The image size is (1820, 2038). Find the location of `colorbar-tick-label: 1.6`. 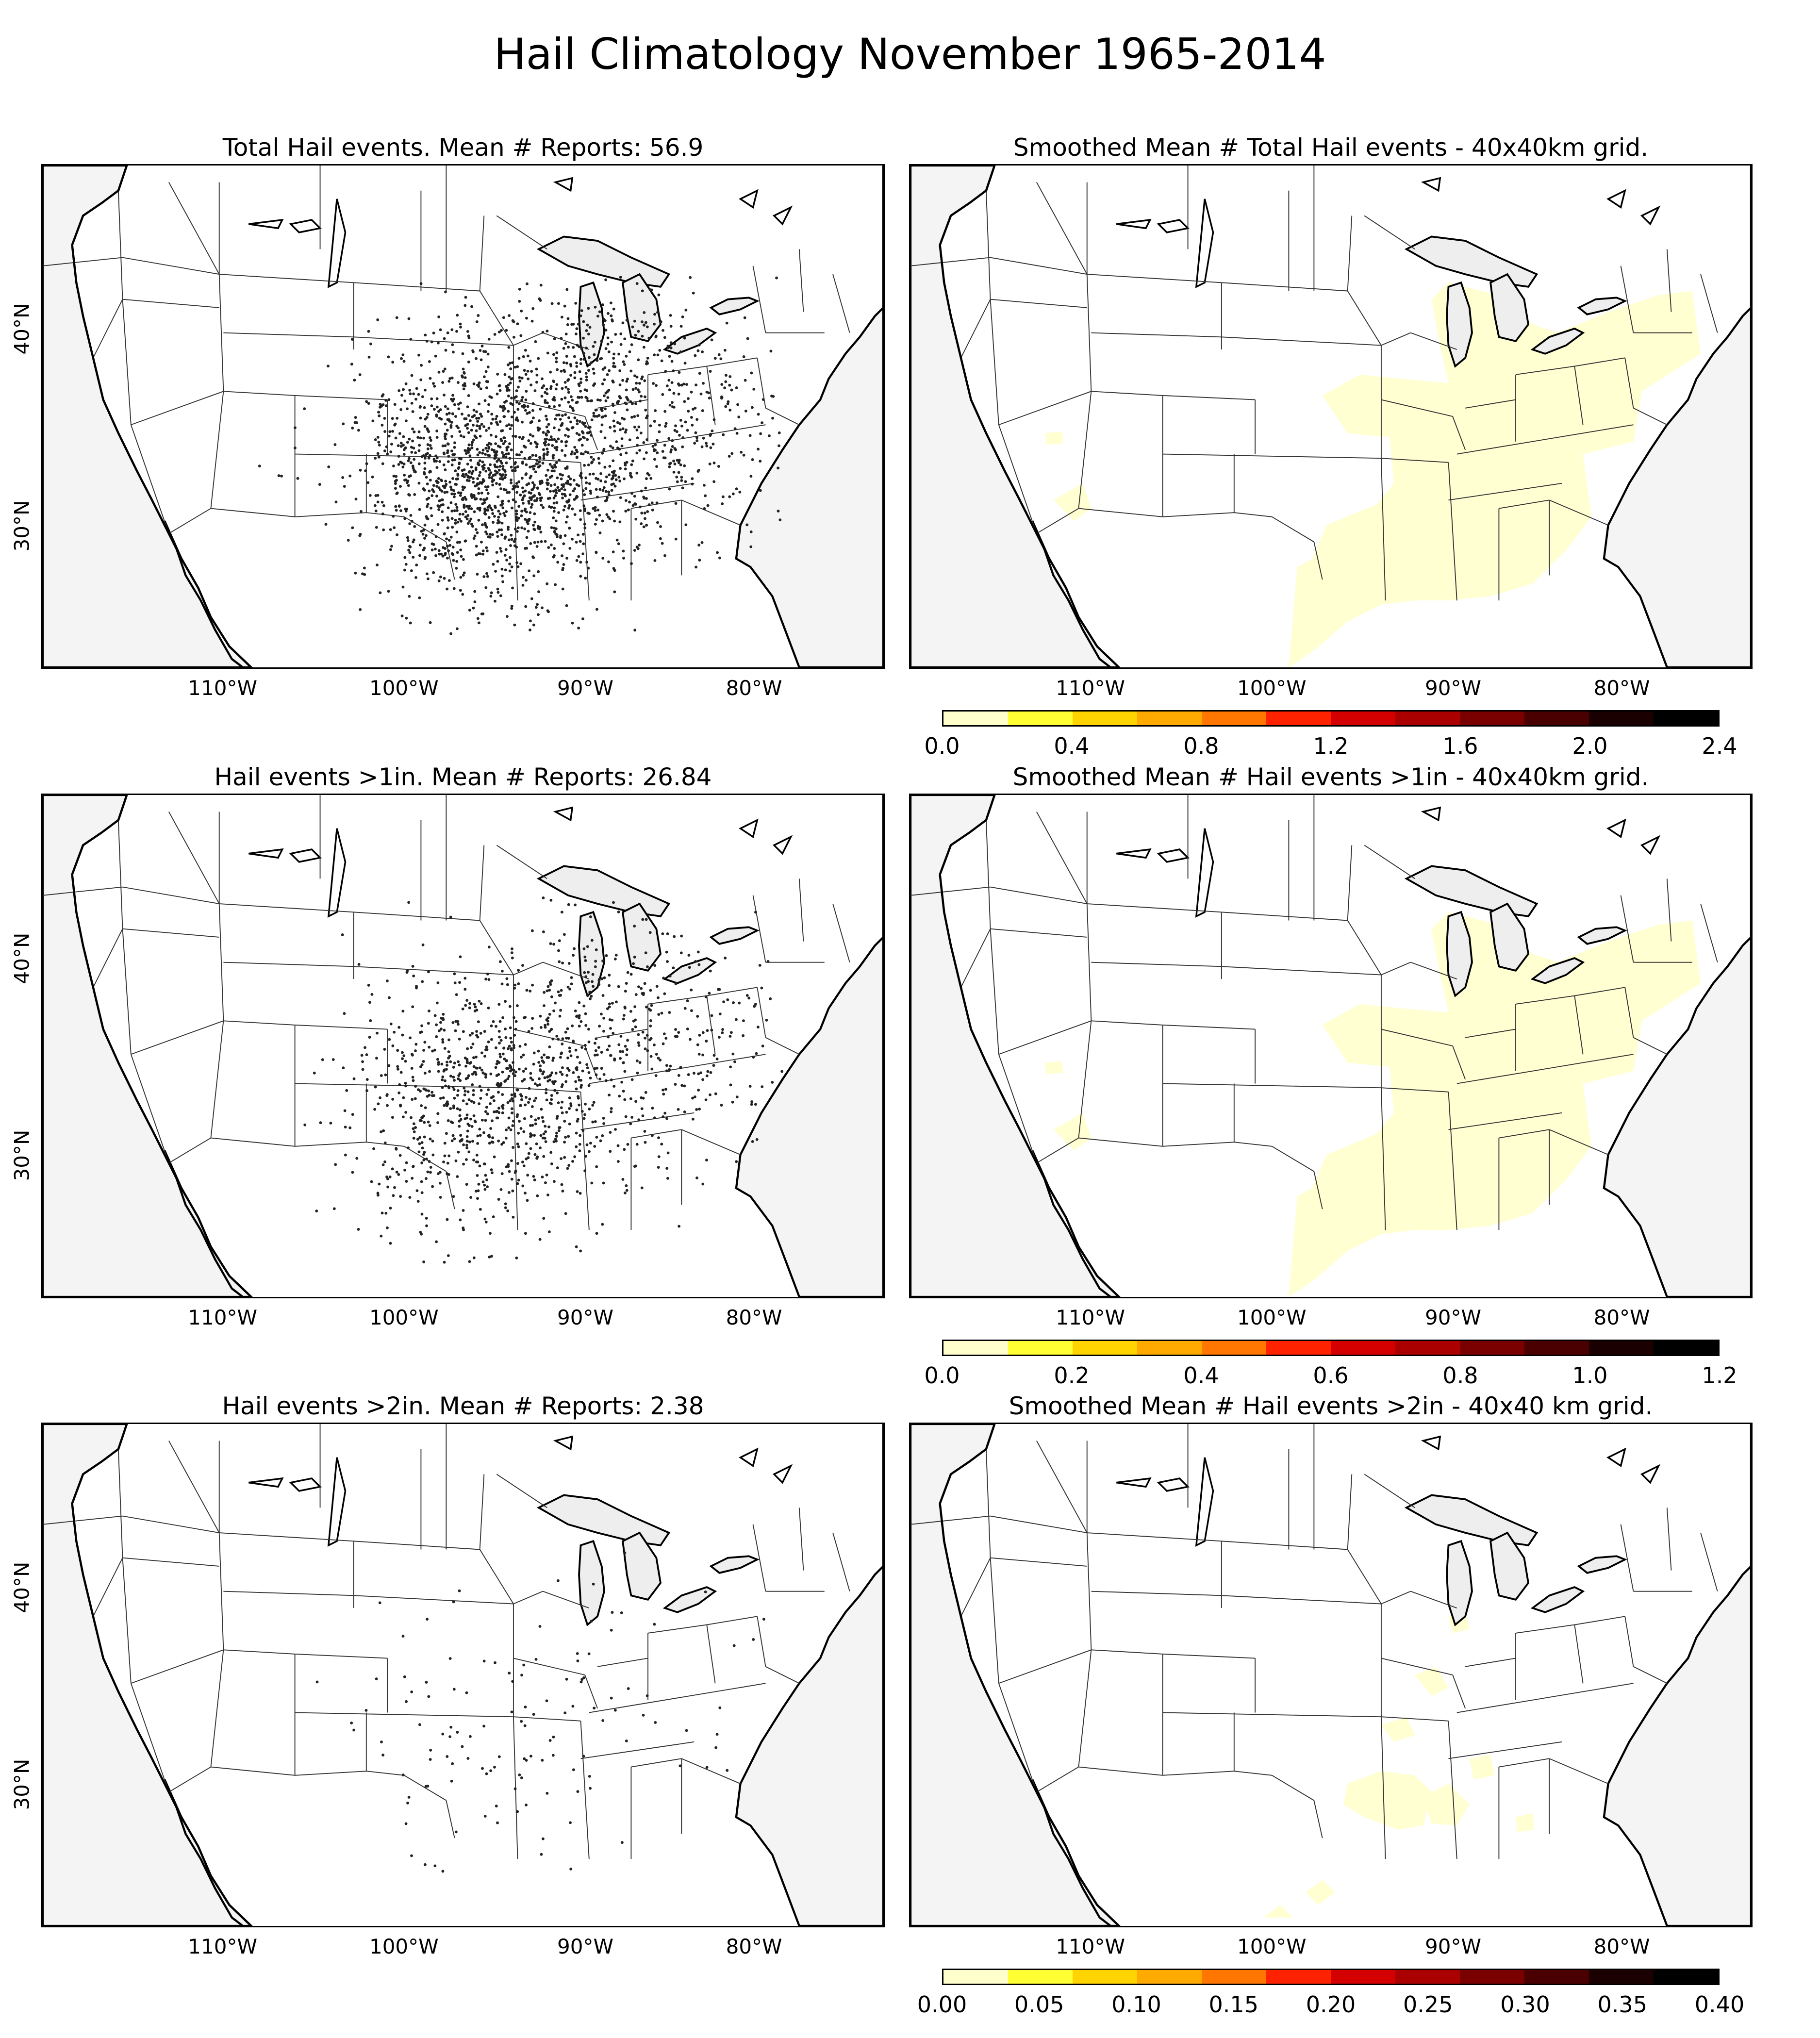

colorbar-tick-label: 1.6 is located at coordinates (1460, 746).